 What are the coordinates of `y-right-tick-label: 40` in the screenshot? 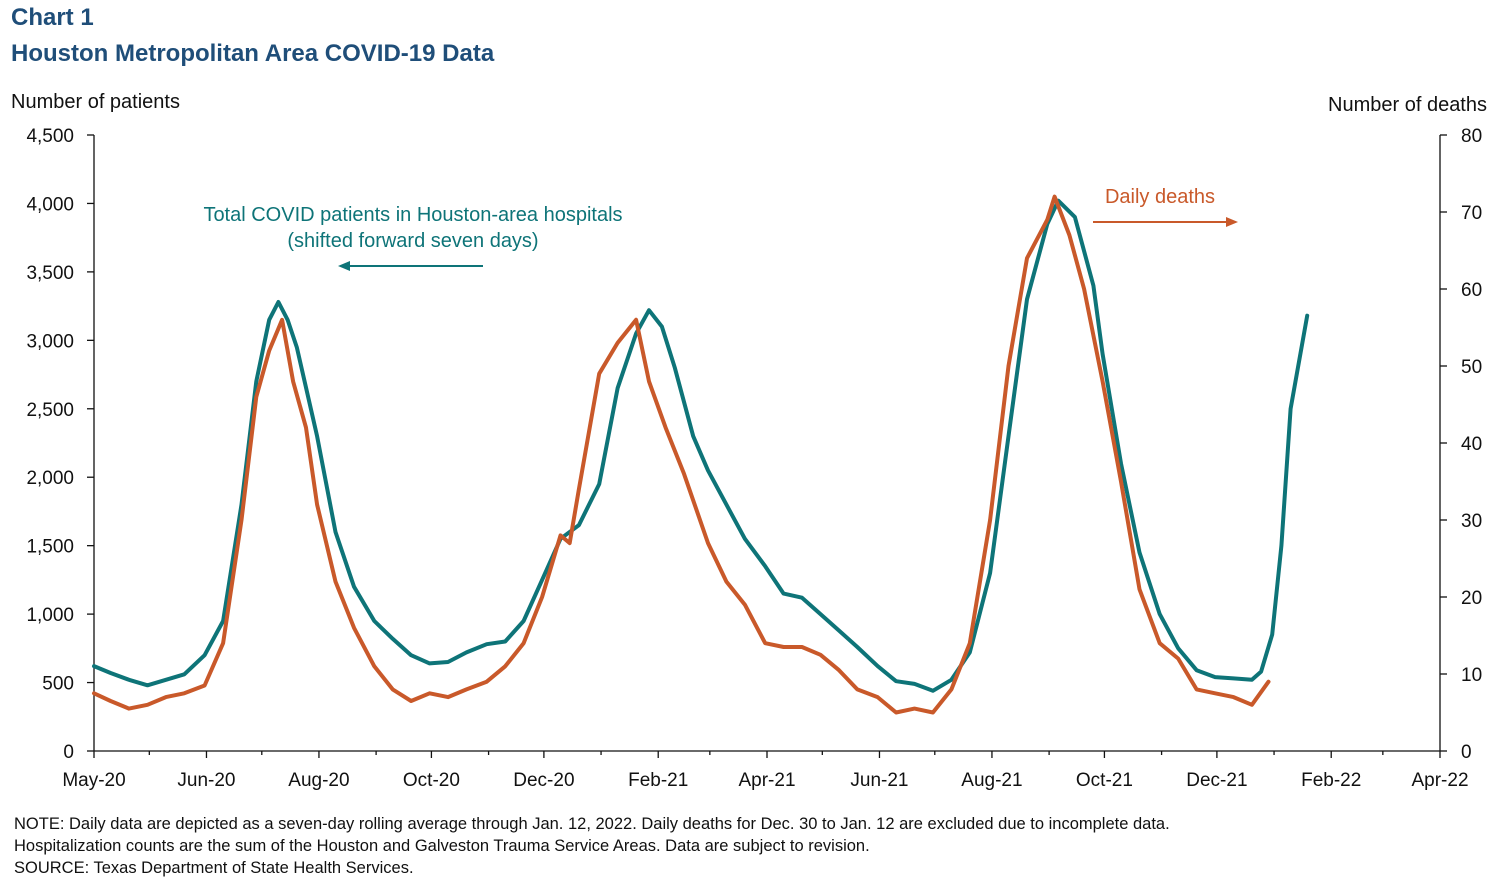 It's located at (1471, 444).